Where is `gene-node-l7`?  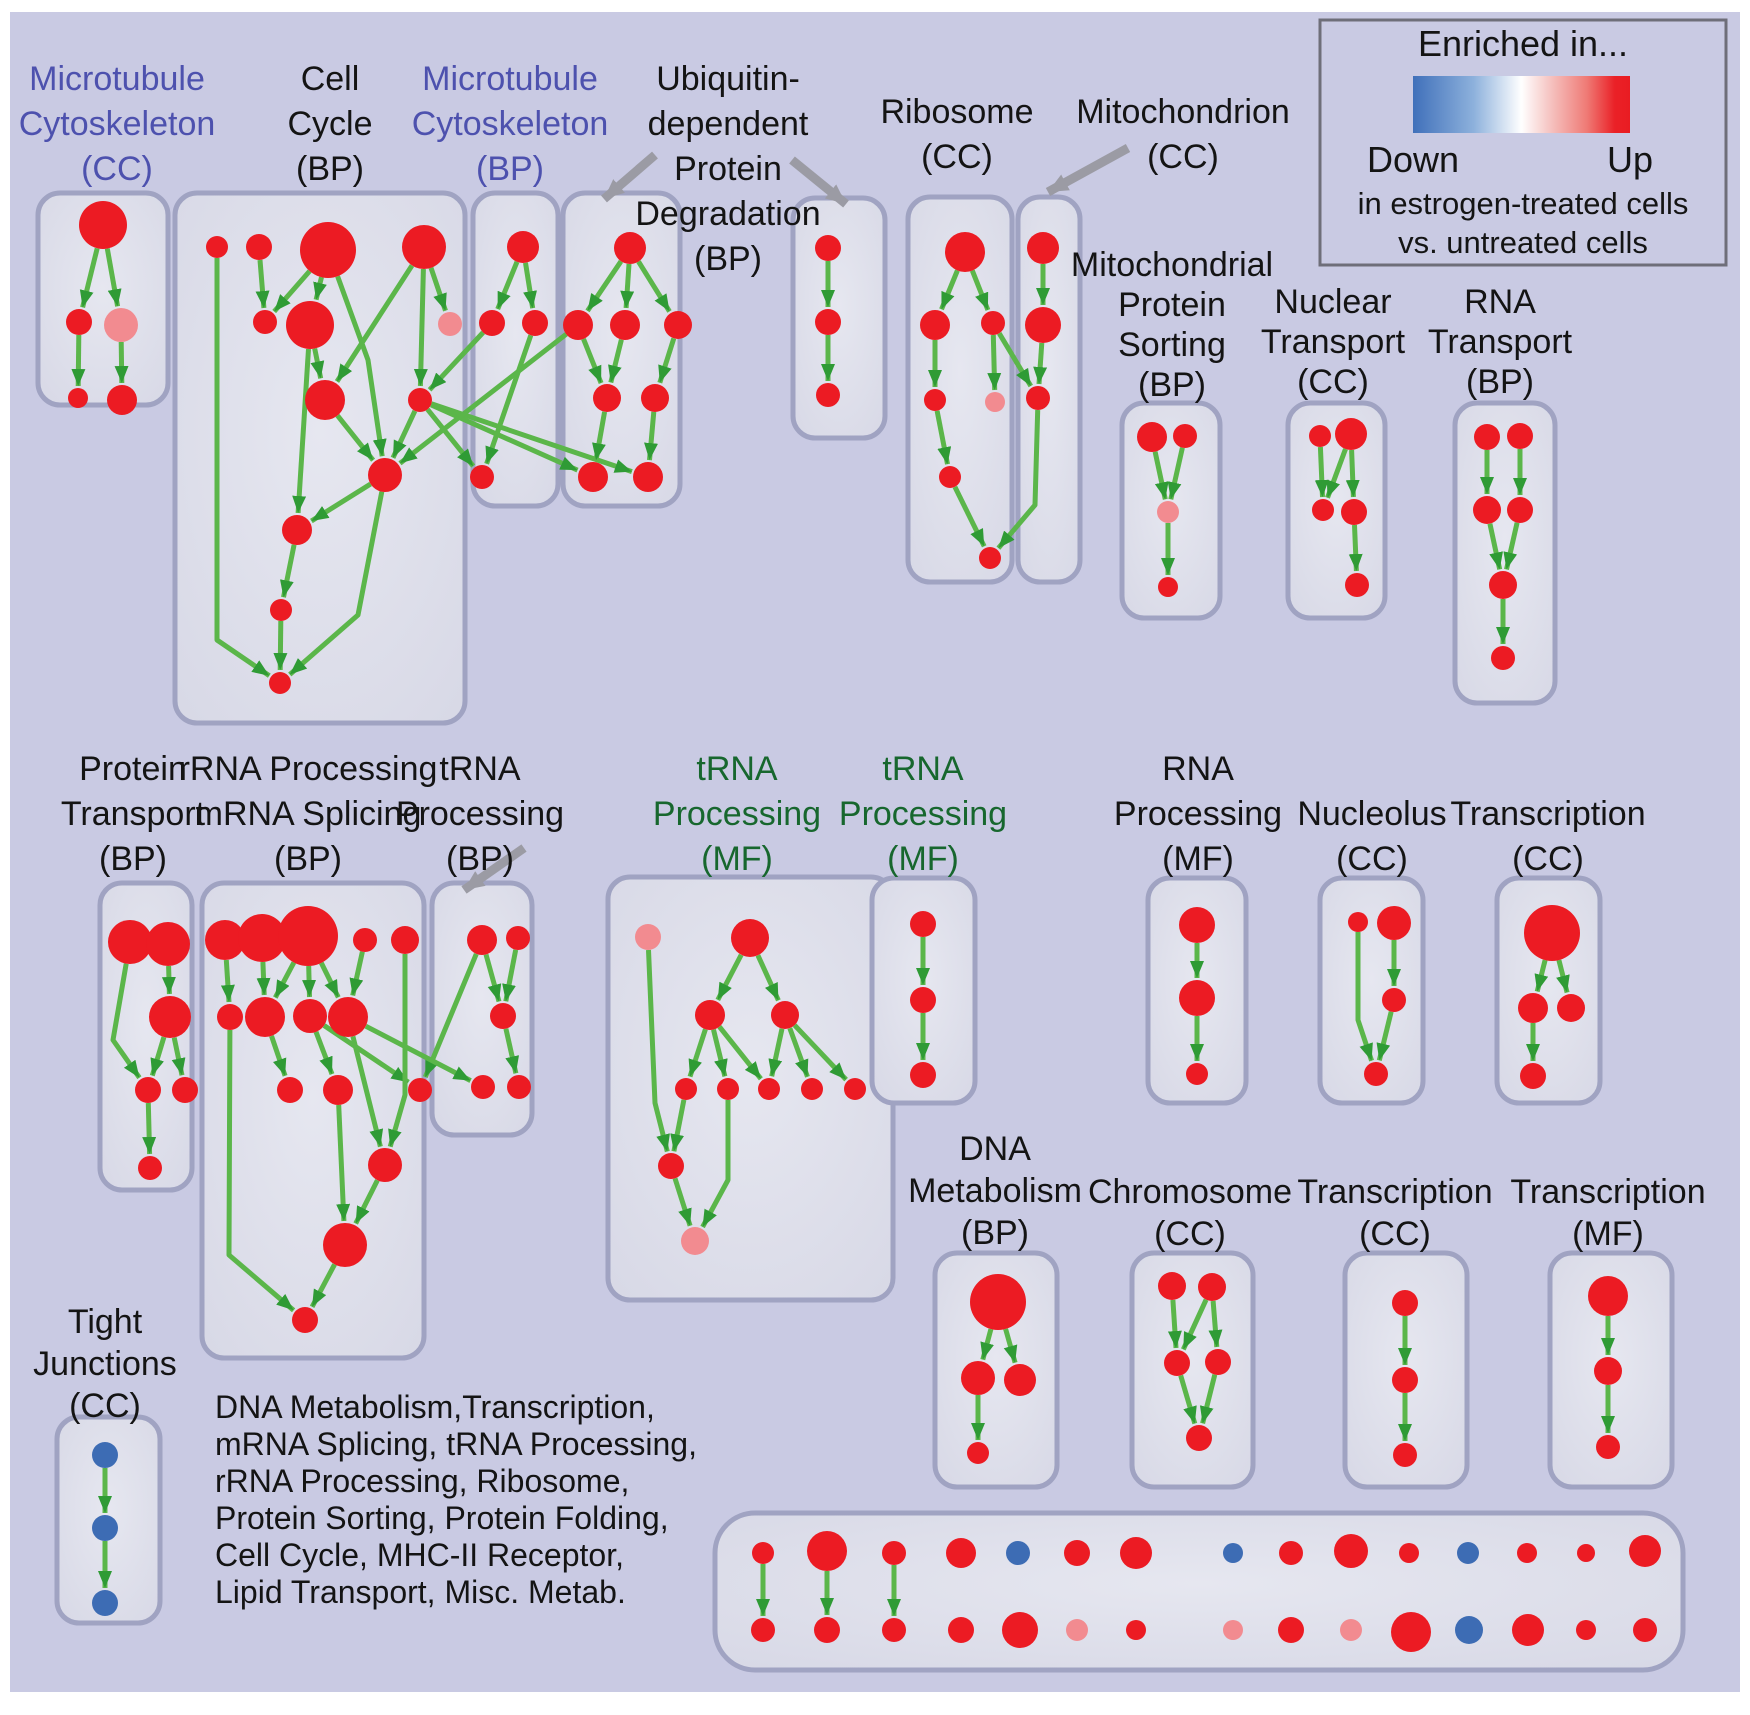
gene-node-l7 is located at coordinates (265, 1017).